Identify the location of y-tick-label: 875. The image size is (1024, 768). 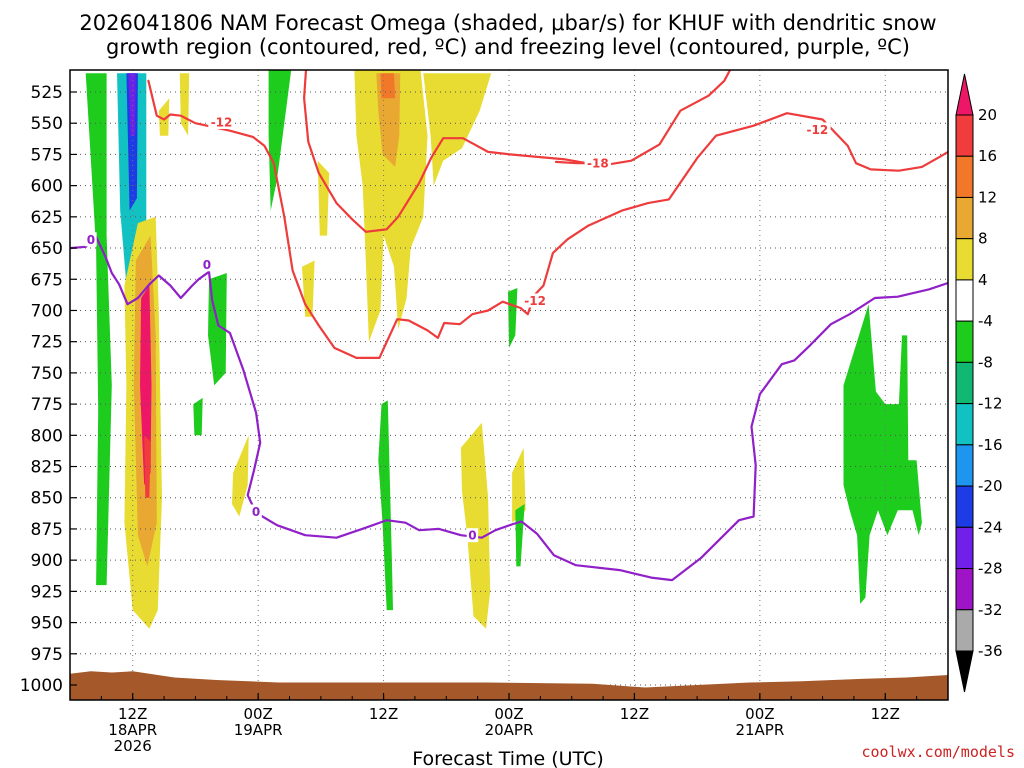
(47, 530).